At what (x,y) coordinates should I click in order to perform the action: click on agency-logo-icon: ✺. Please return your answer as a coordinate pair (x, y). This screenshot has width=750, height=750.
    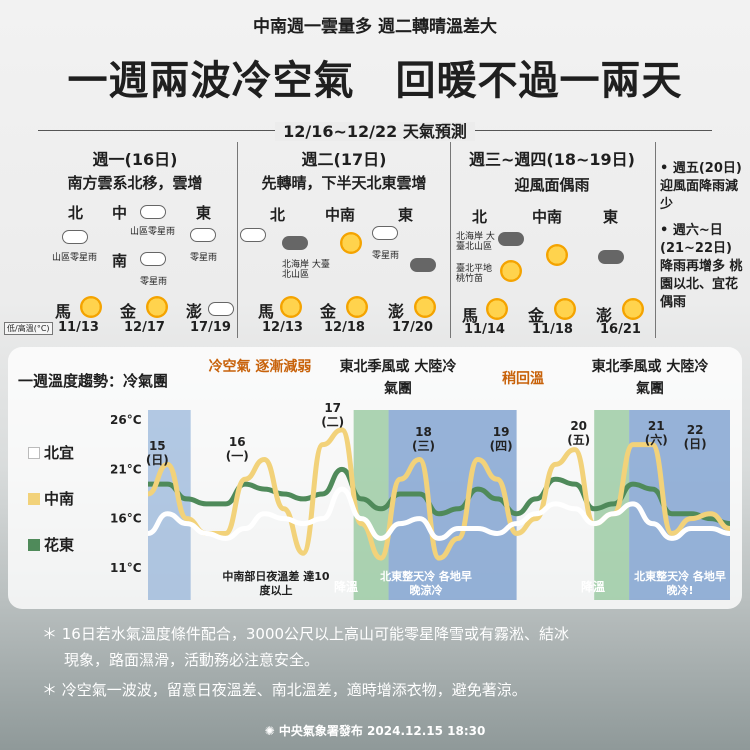
    Looking at the image, I should click on (271, 731).